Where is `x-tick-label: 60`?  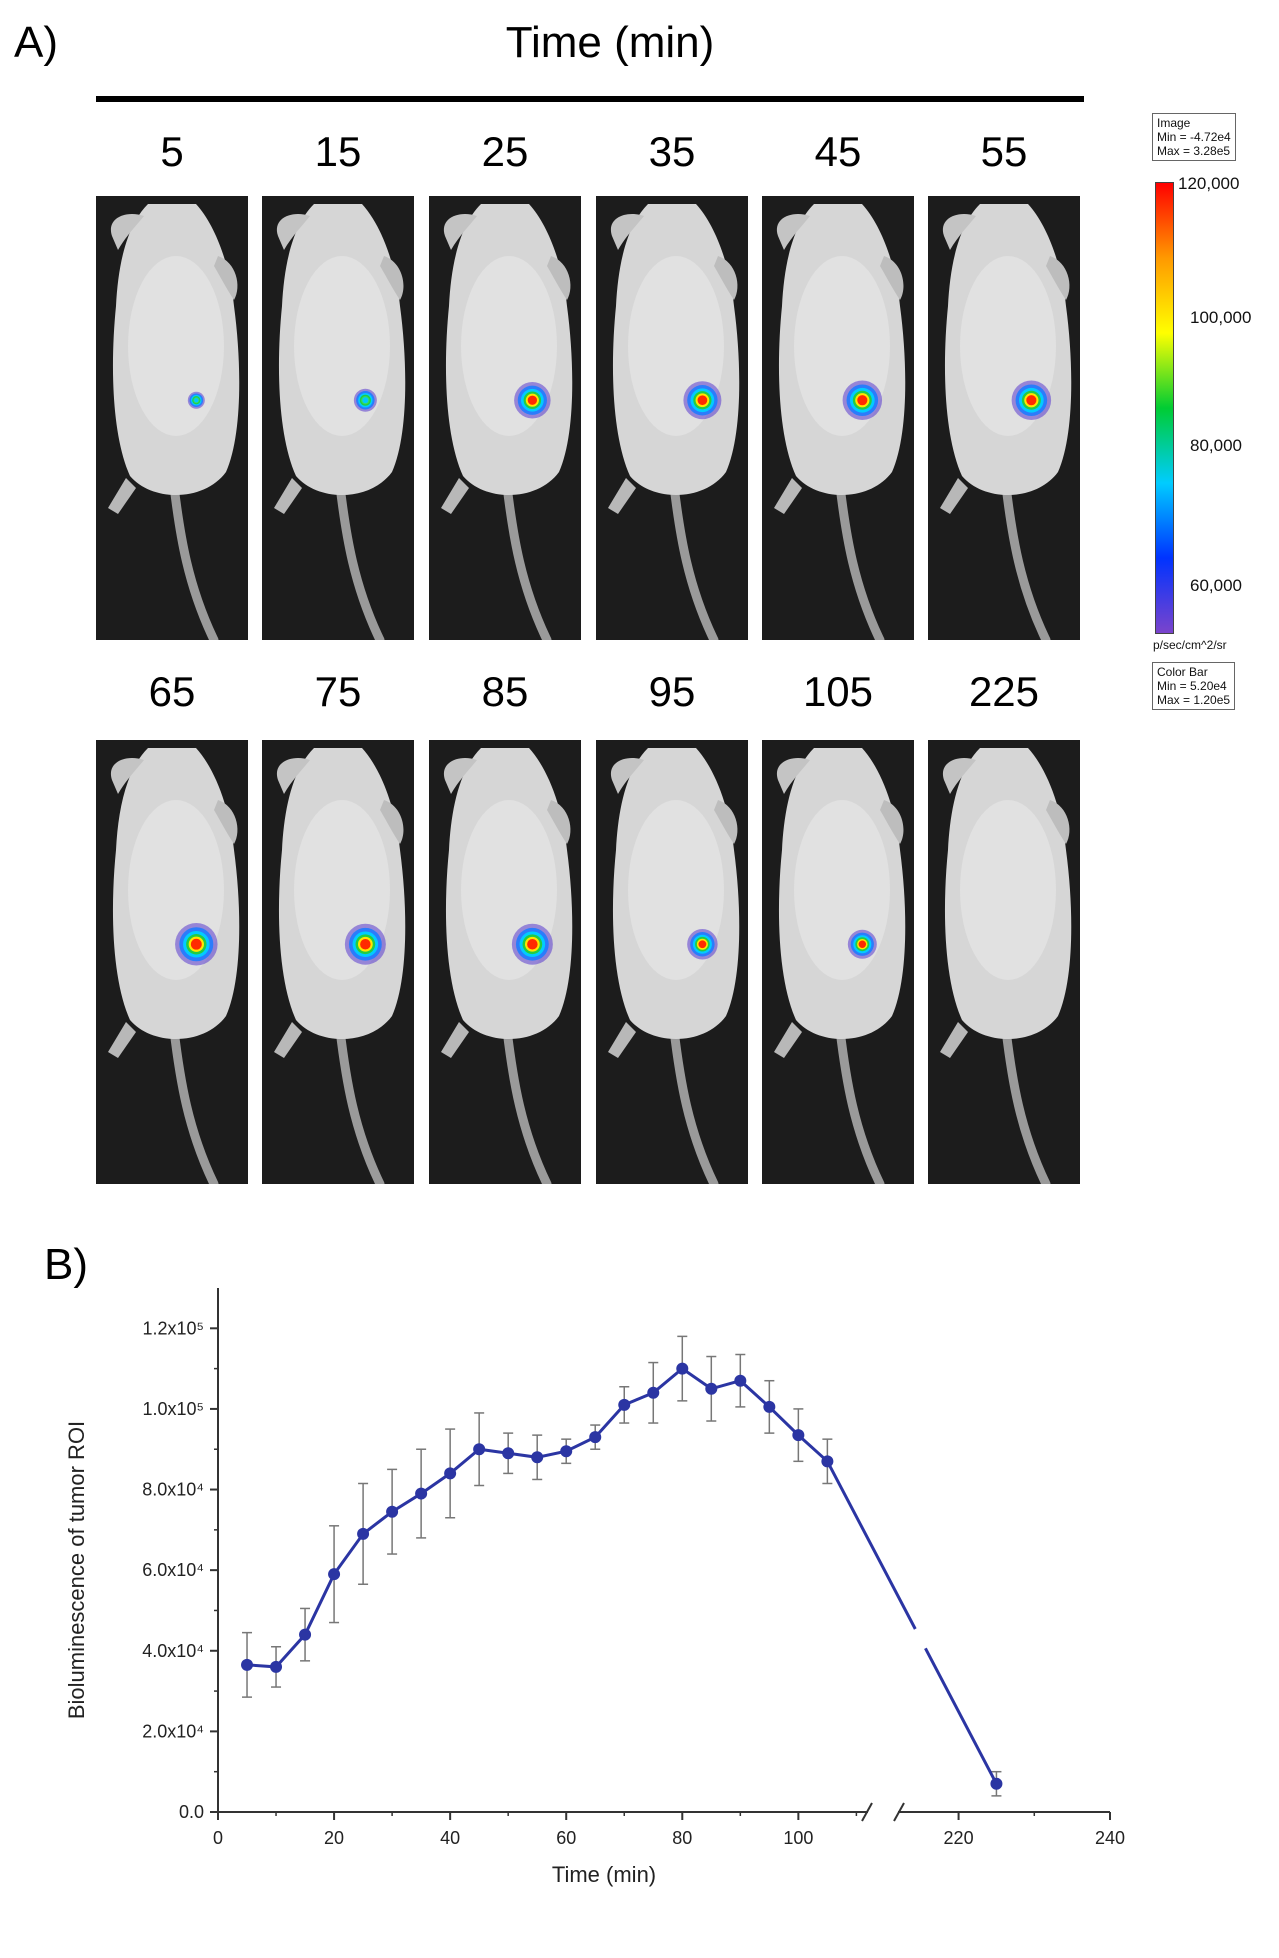
x-tick-label: 60 is located at coordinates (566, 1838).